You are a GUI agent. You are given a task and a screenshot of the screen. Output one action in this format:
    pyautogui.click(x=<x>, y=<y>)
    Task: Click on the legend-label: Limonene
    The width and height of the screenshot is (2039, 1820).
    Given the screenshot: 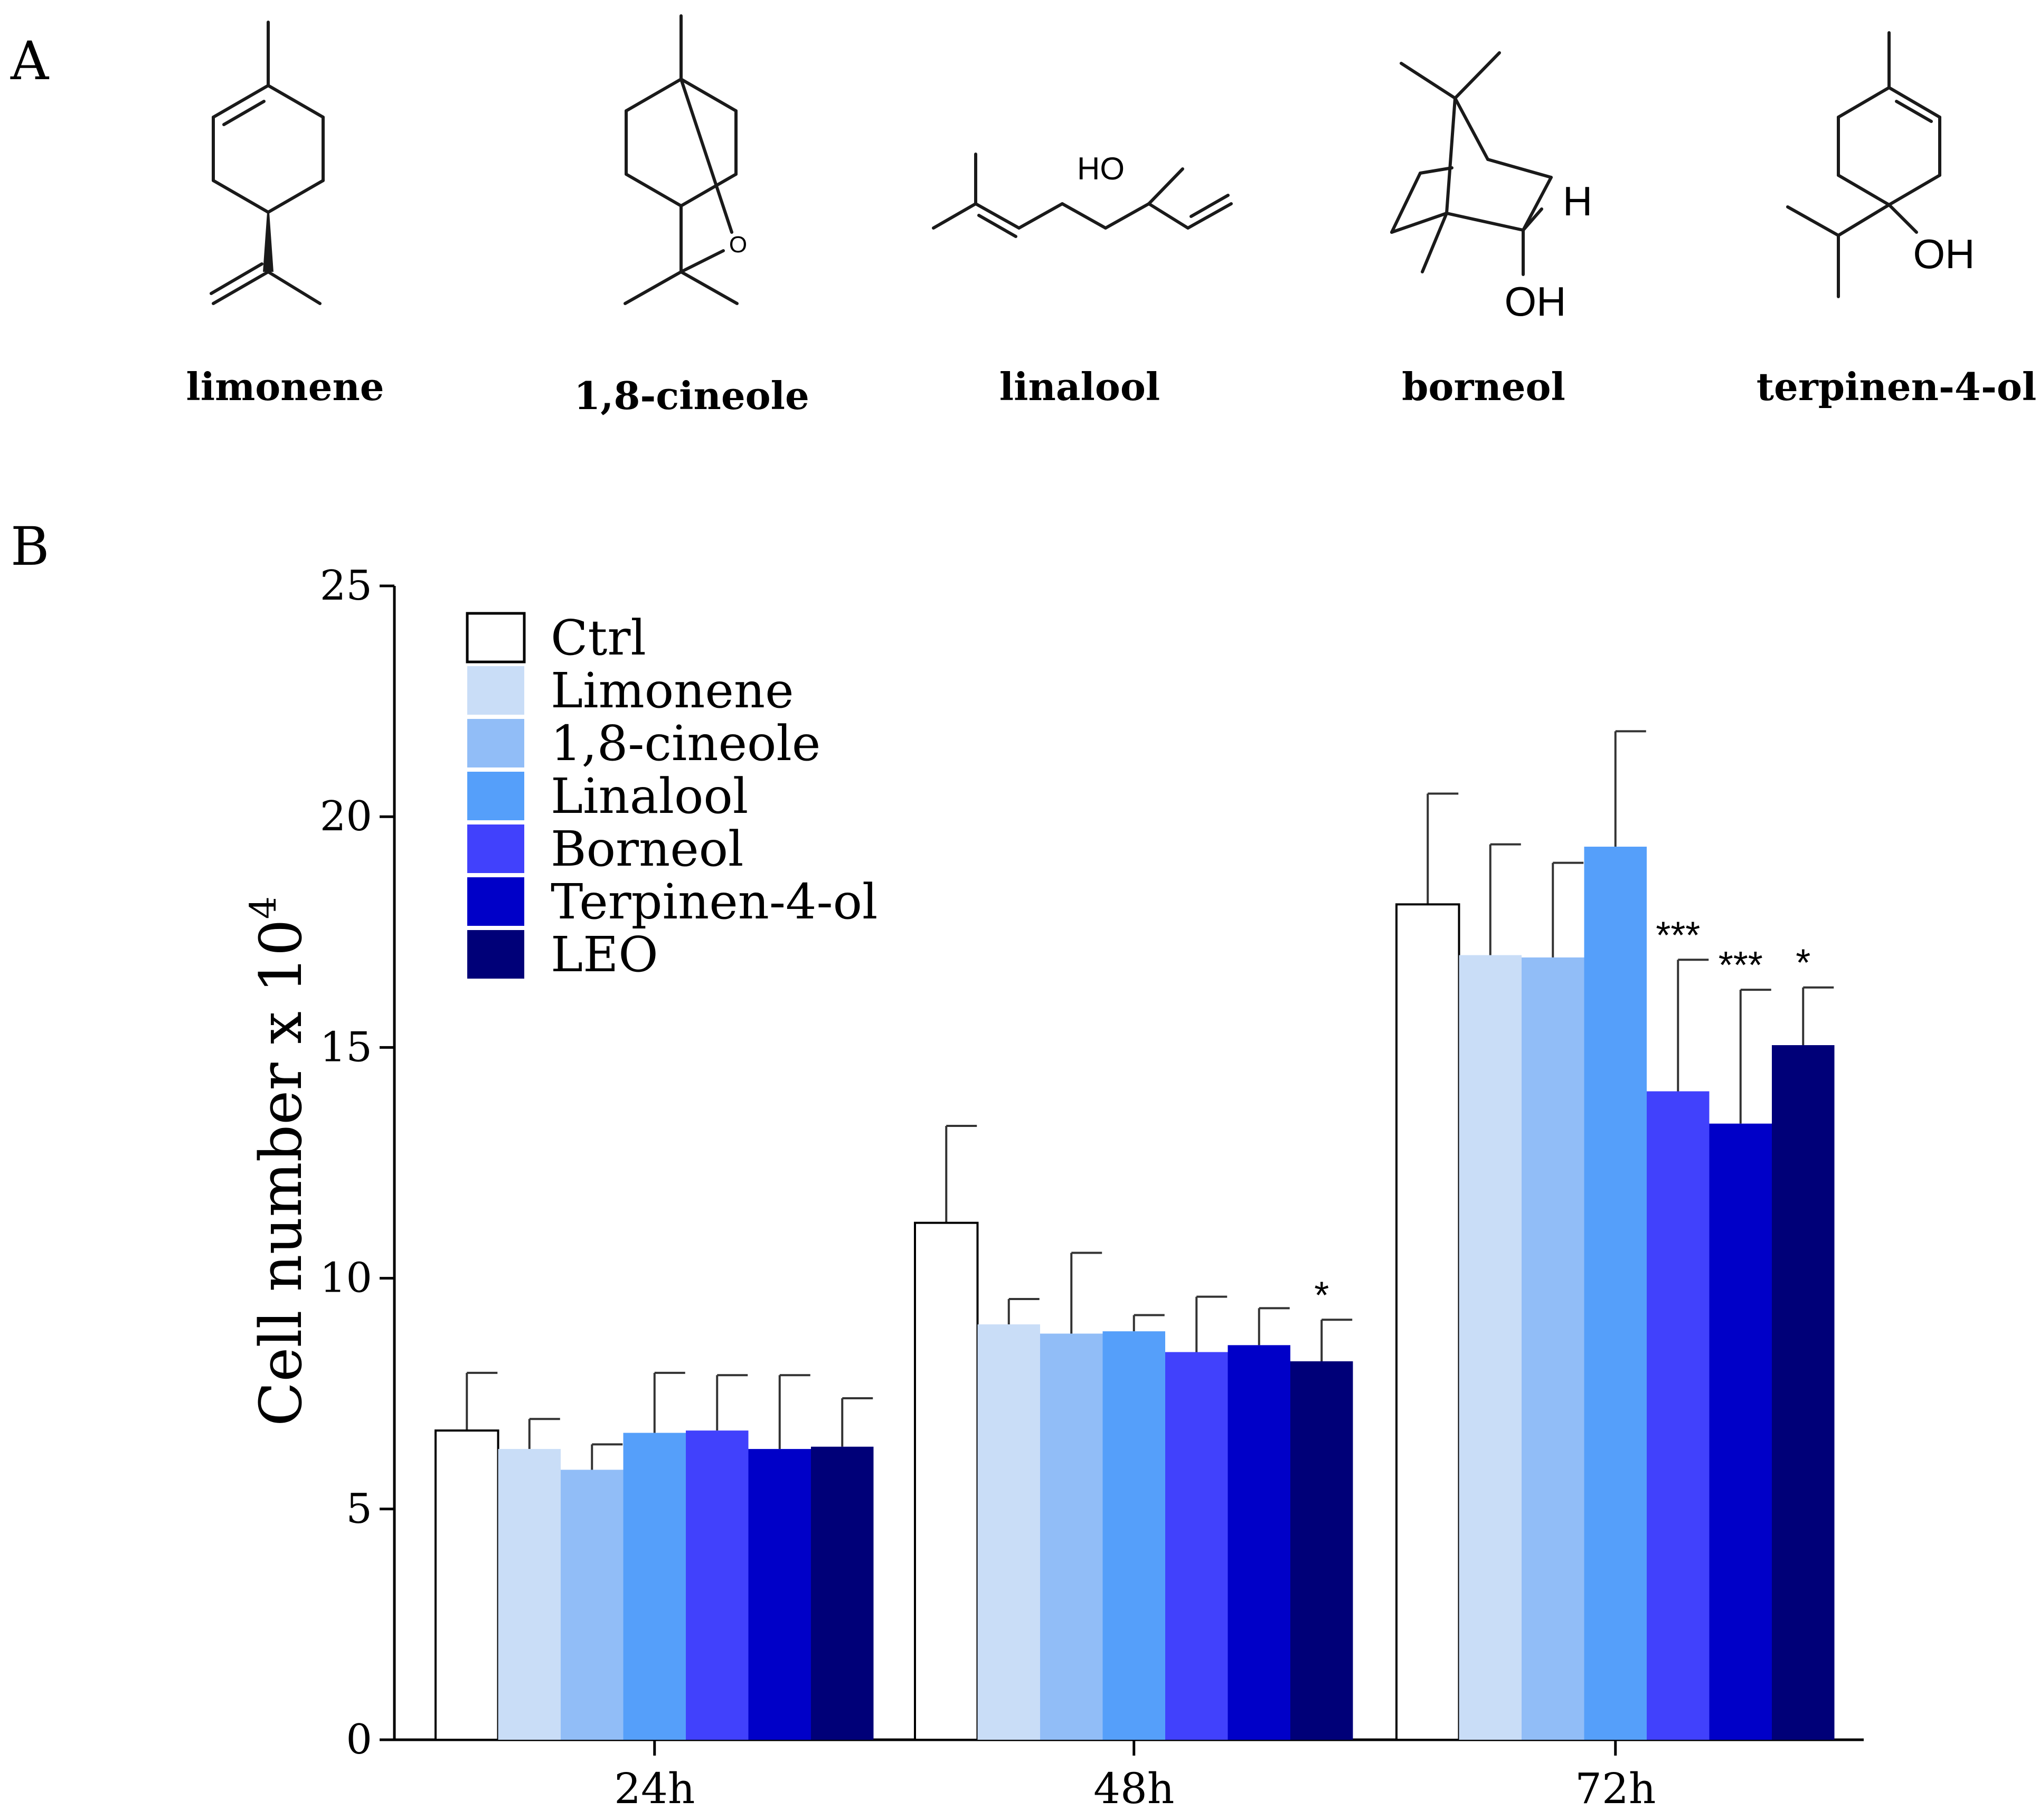 What is the action you would take?
    pyautogui.click(x=672, y=691)
    